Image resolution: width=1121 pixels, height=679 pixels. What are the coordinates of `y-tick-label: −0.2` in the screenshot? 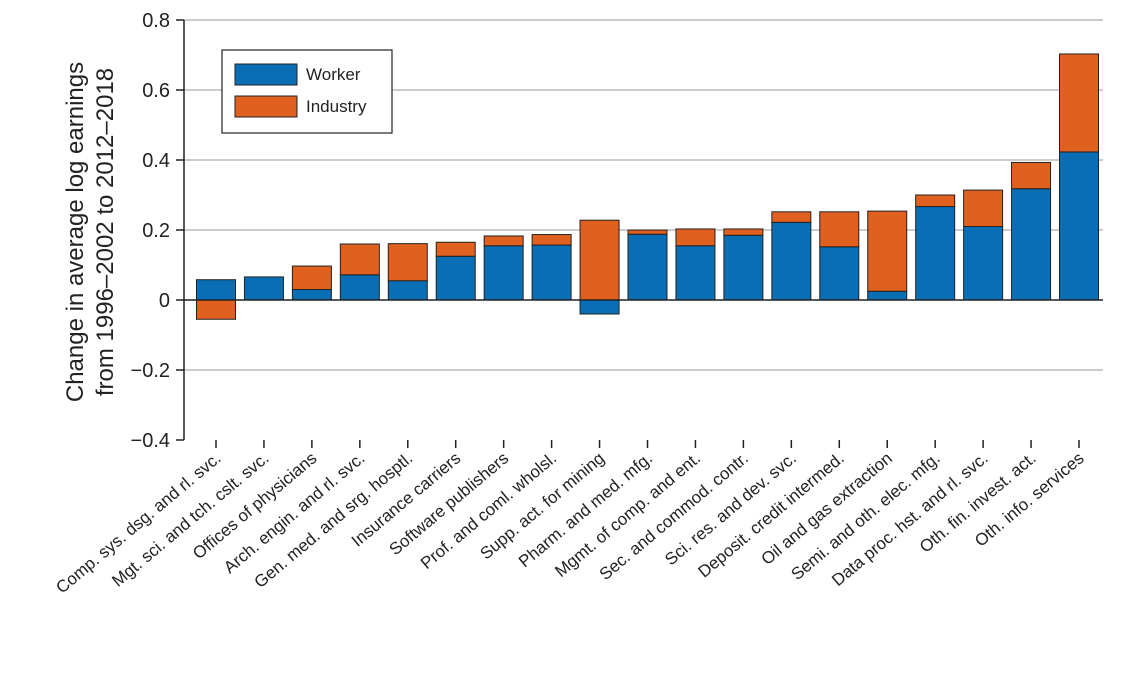 It's located at (150, 371).